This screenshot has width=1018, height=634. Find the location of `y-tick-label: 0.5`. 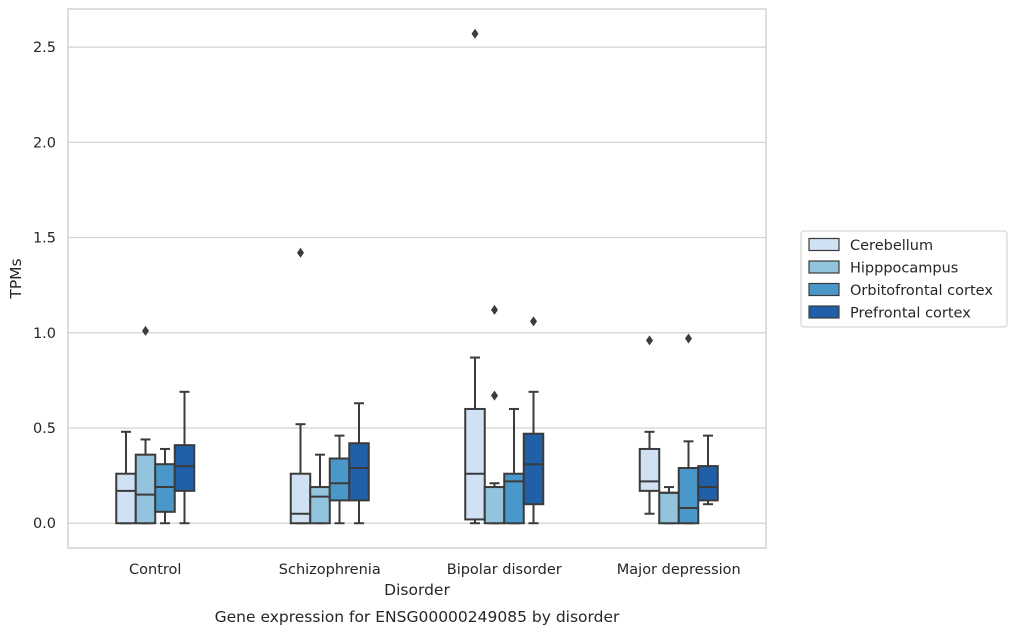

y-tick-label: 0.5 is located at coordinates (44, 429).